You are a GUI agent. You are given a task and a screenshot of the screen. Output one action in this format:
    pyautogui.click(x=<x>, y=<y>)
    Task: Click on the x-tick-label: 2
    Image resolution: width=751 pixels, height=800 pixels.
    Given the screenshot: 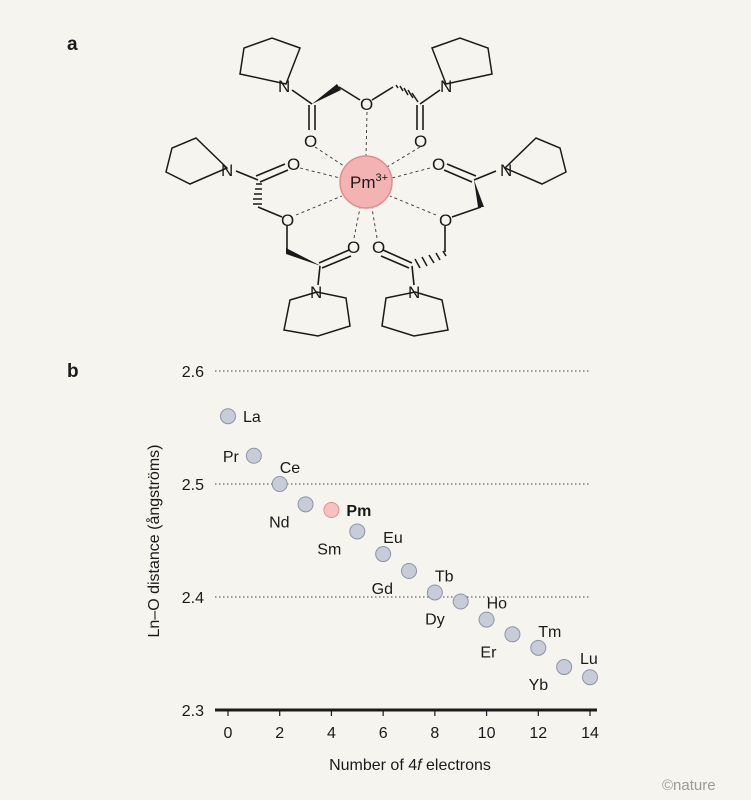 What is the action you would take?
    pyautogui.click(x=279, y=733)
    